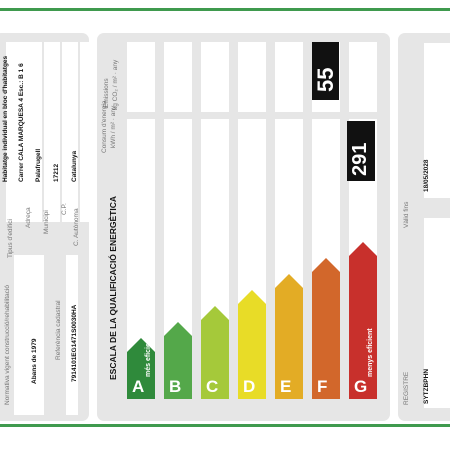  I want to click on registry-panel, so click(424, 227).